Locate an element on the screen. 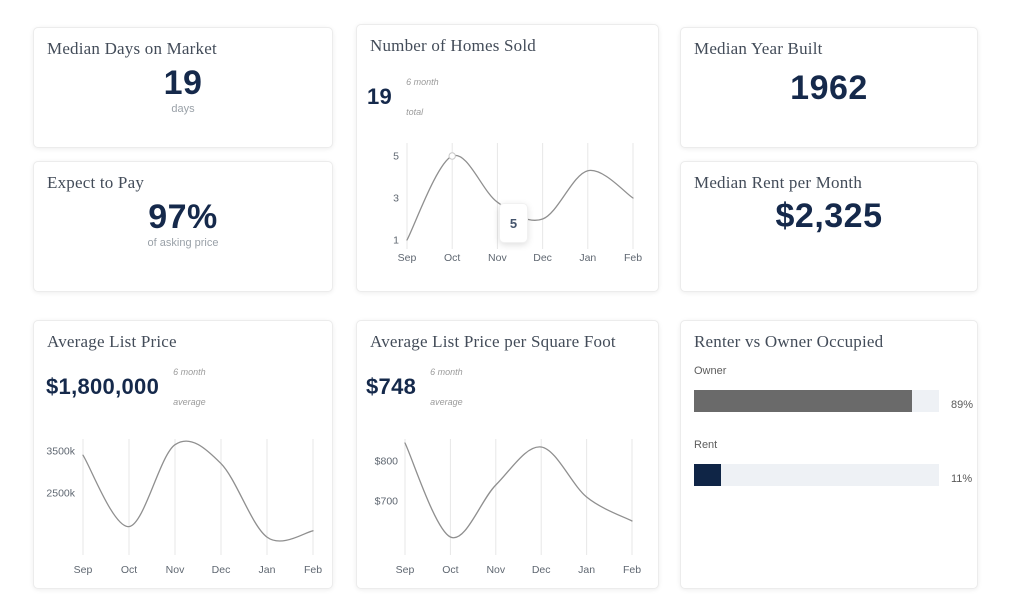 Image resolution: width=1024 pixels, height=609 pixels. stat-block: $748 6 month average is located at coordinates (414, 387).